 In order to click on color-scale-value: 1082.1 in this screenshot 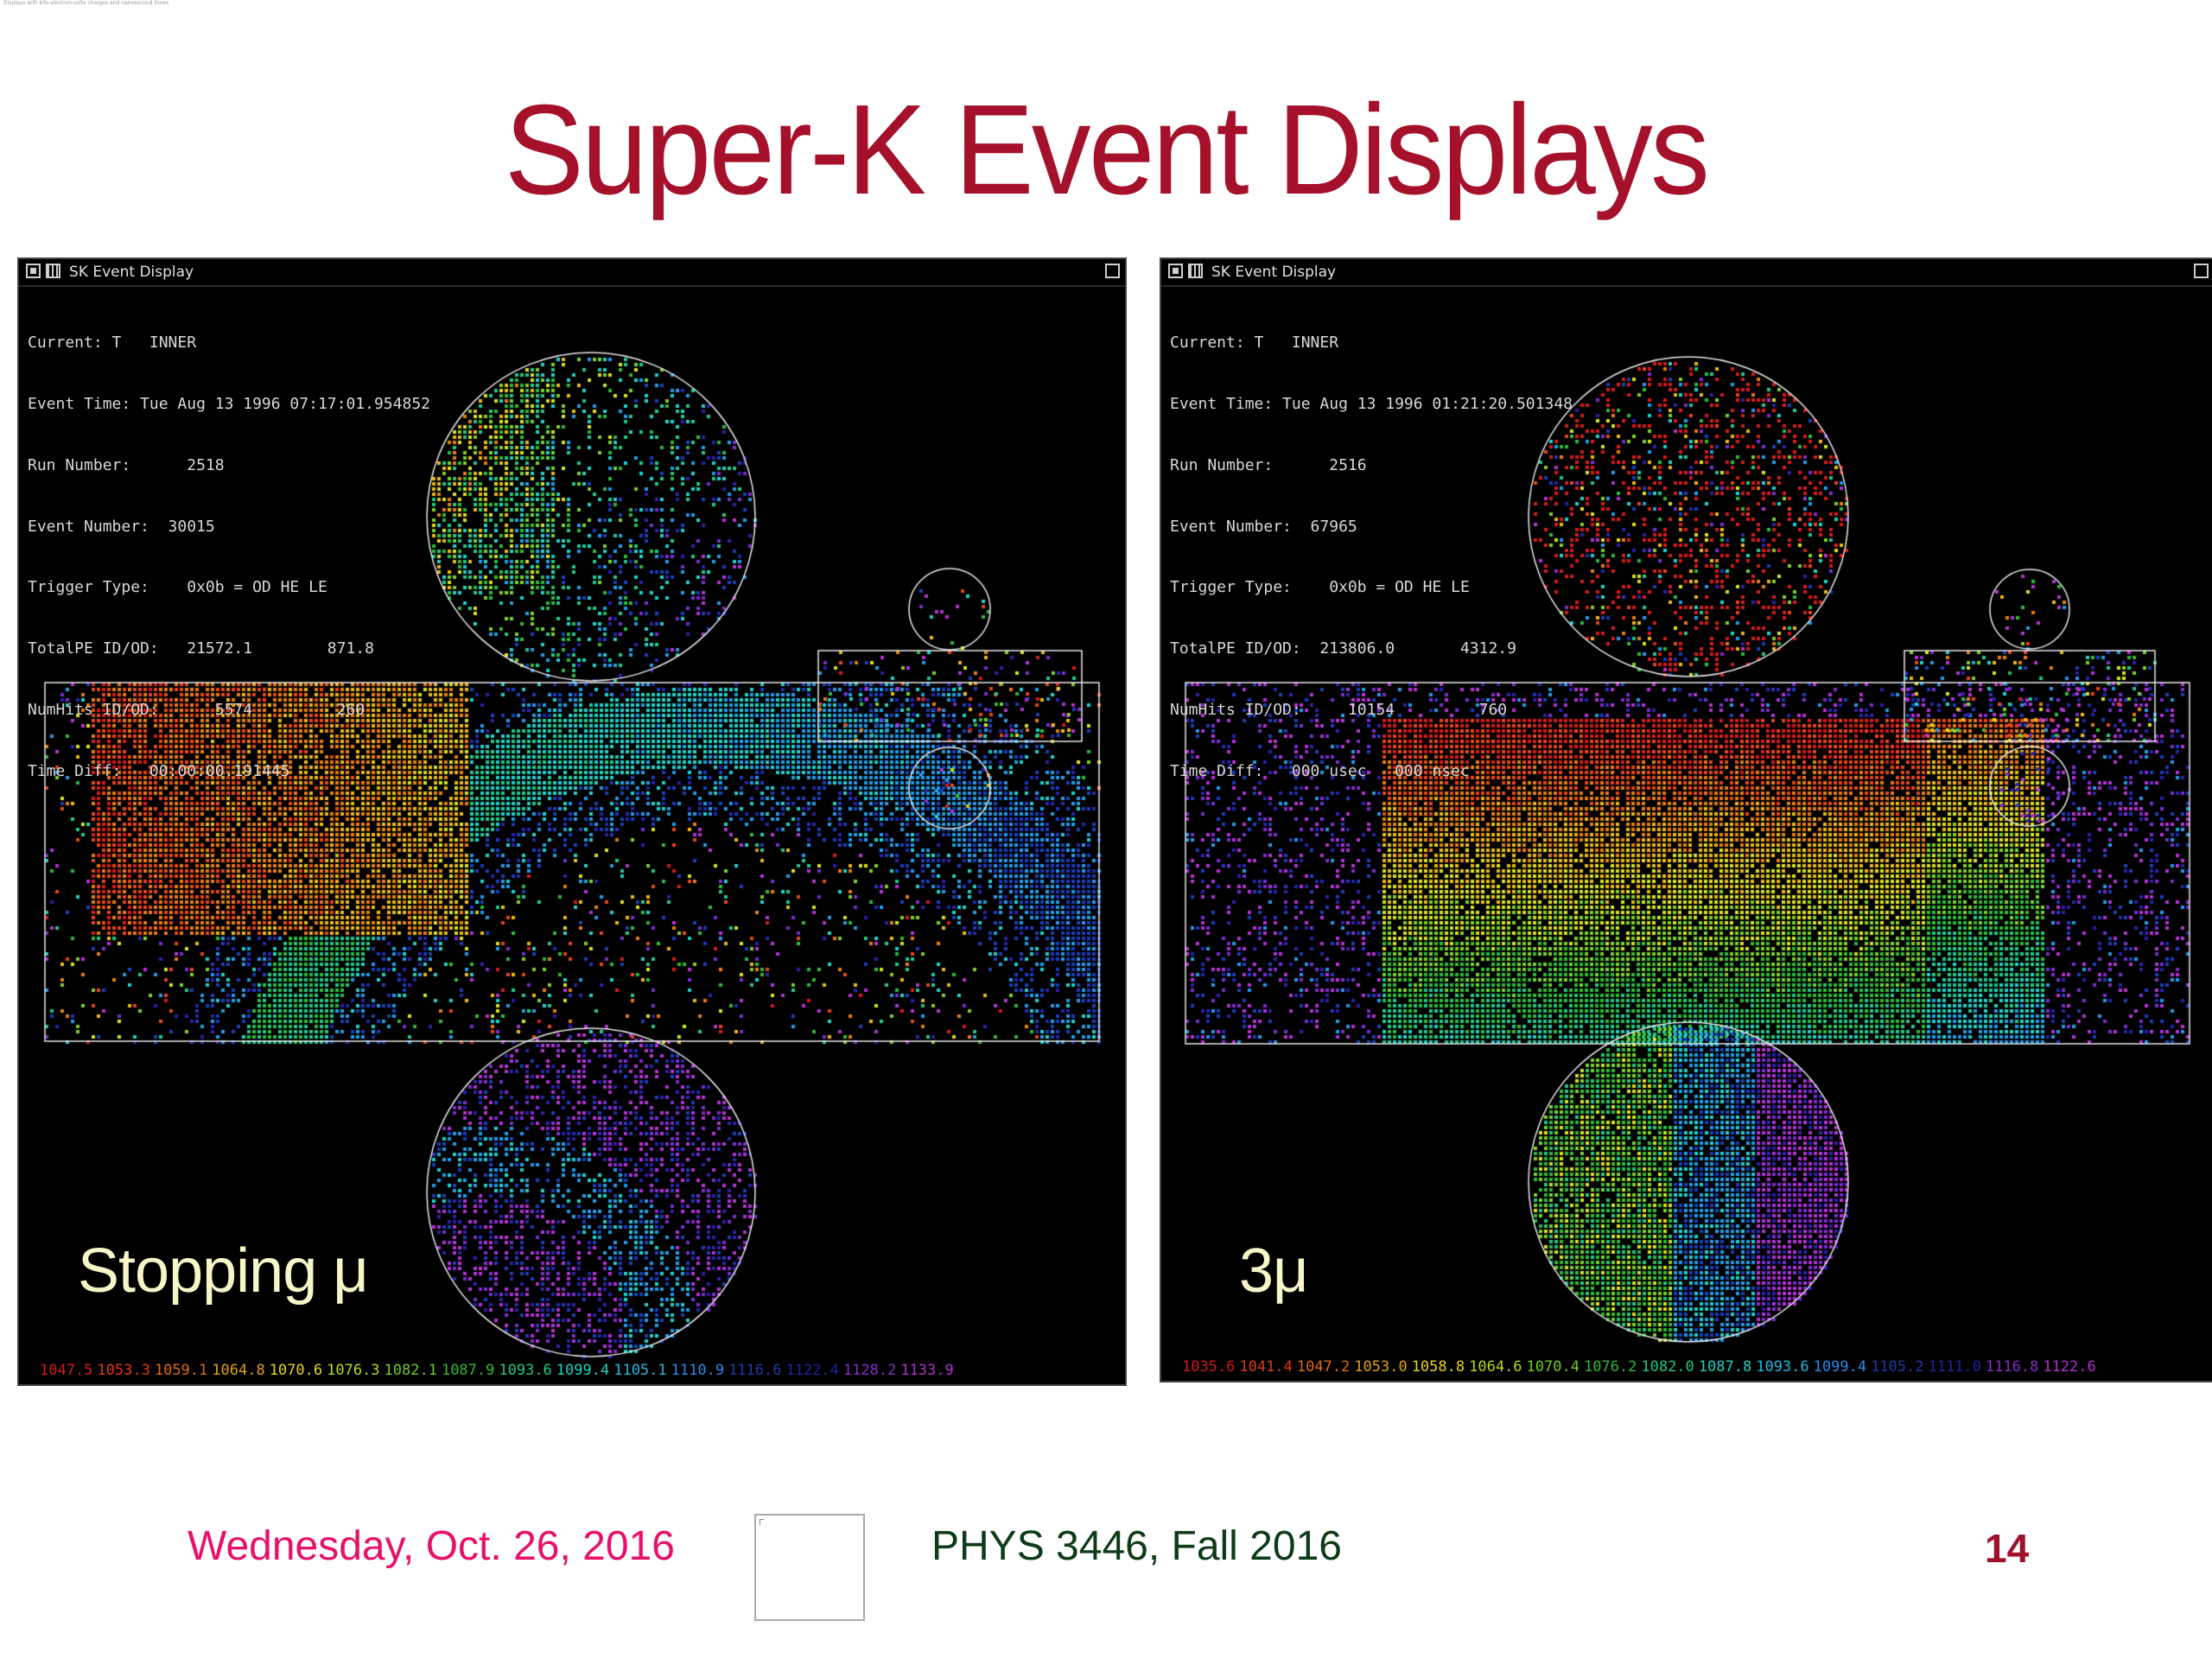, I will do `click(410, 1370)`.